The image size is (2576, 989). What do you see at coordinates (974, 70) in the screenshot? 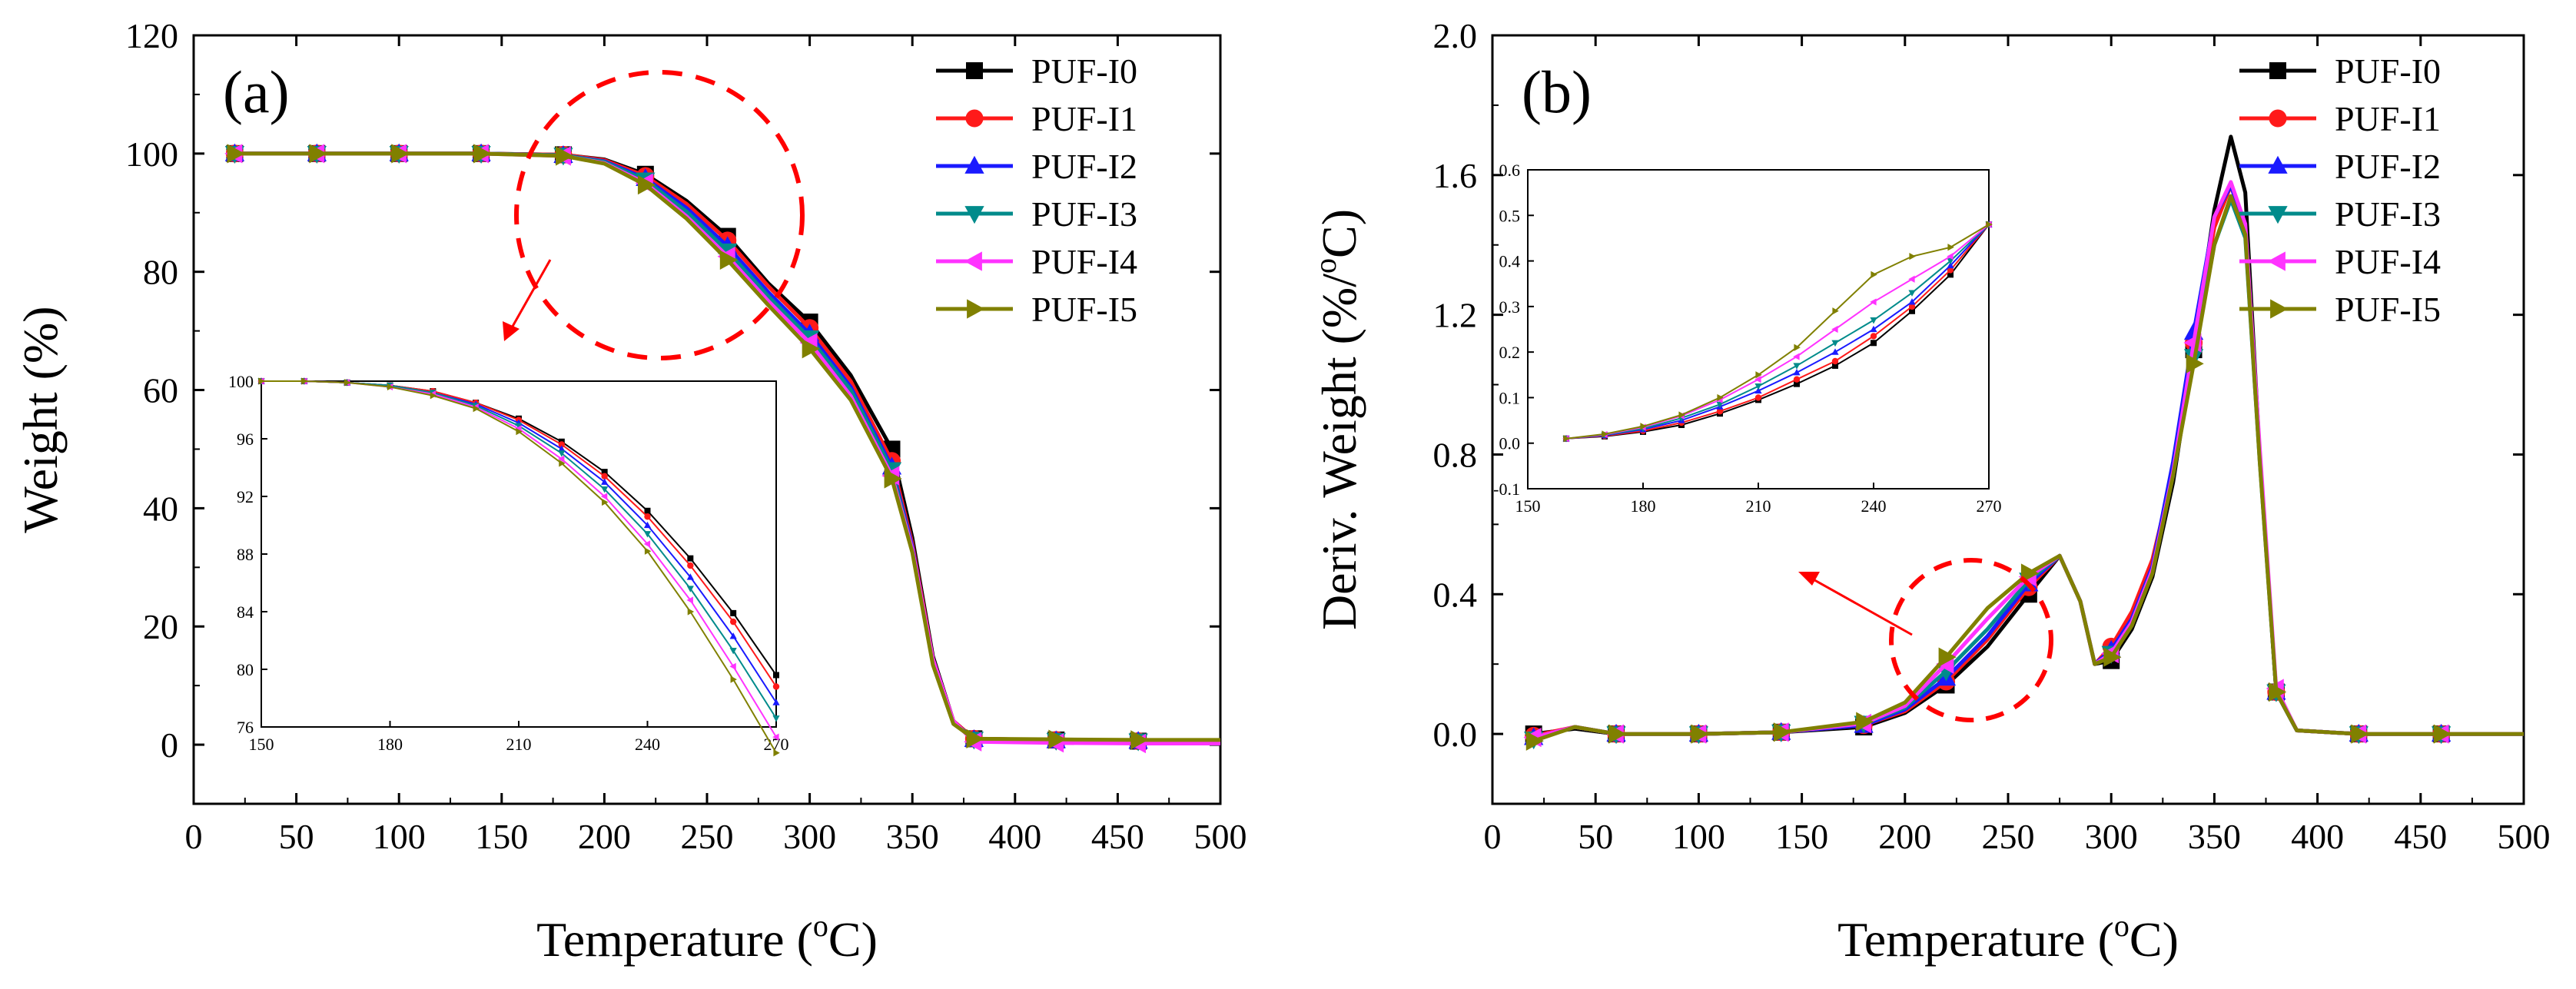
I see `legend-marker-PUF-I0` at bounding box center [974, 70].